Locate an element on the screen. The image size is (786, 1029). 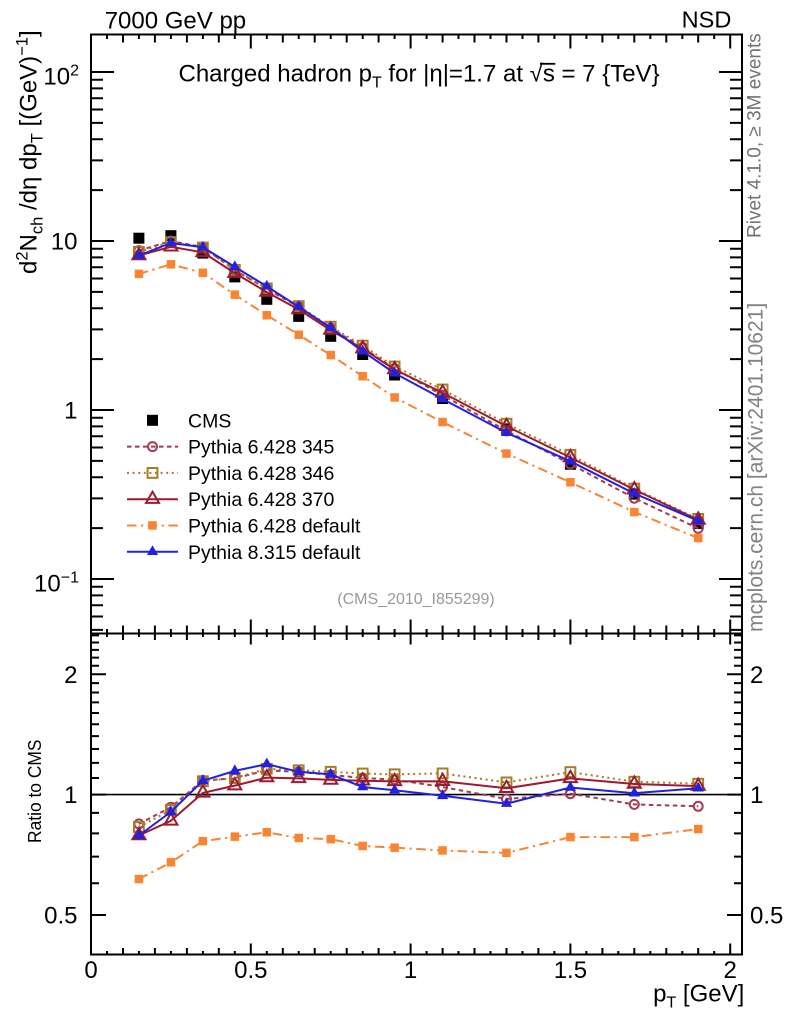
svg-text:mcplots.cern.ch [arXiv:2401.10: mcplots.cern.ch [arXiv:2401.10621] is located at coordinates (756, 467).